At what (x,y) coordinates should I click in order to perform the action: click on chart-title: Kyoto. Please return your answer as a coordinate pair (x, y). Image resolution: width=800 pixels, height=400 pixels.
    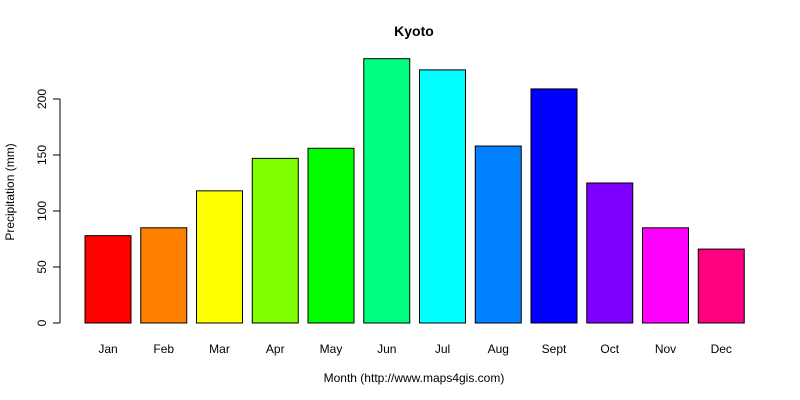
    Looking at the image, I should click on (414, 31).